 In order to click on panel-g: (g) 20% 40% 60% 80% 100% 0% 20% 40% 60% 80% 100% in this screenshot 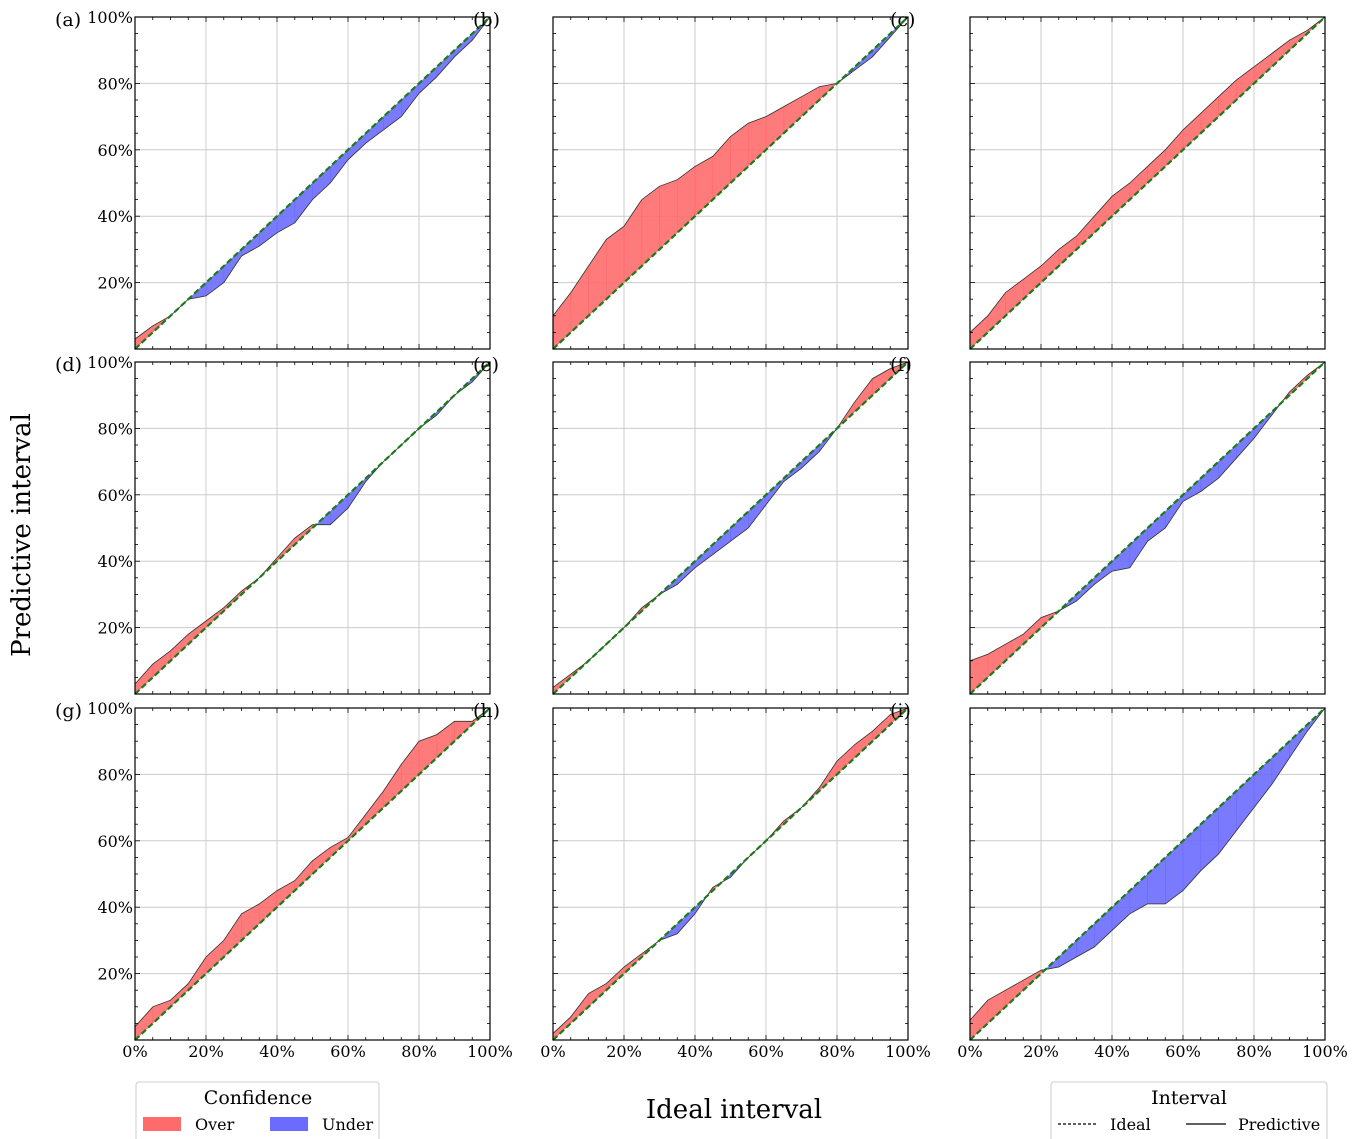, I will do `click(284, 880)`.